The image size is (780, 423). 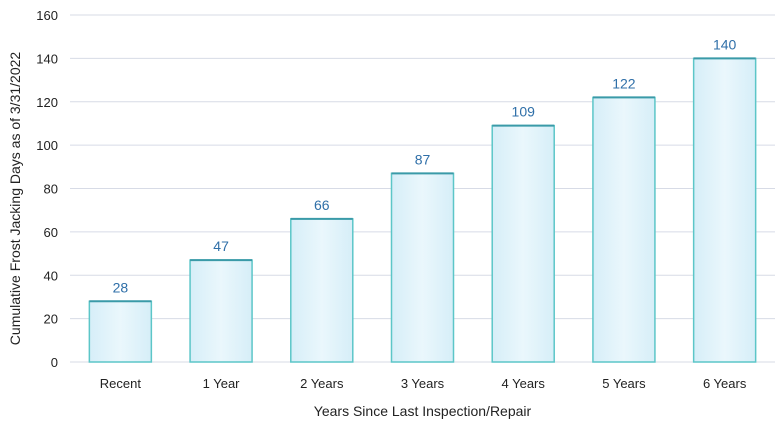 What do you see at coordinates (322, 383) in the screenshot?
I see `x-tick-label: 2 Years` at bounding box center [322, 383].